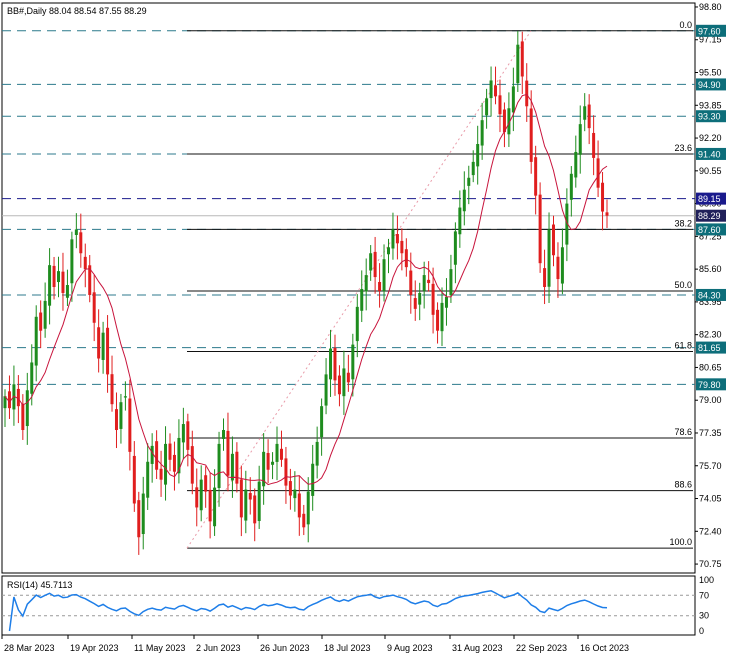 The image size is (733, 664). What do you see at coordinates (285, 648) in the screenshot?
I see `time-axis-label: 26 Jun 2023` at bounding box center [285, 648].